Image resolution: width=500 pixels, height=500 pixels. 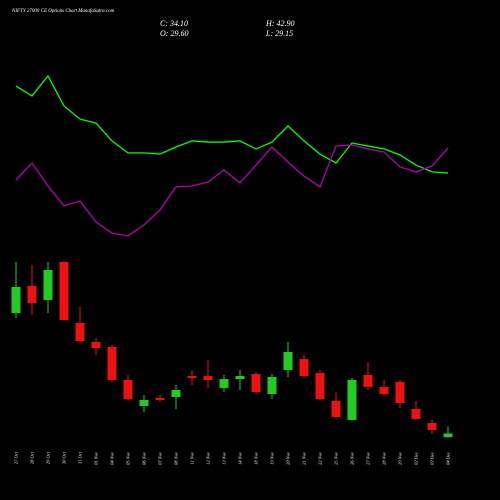 I want to click on ohlc-label: C: 34.10, so click(x=174, y=23).